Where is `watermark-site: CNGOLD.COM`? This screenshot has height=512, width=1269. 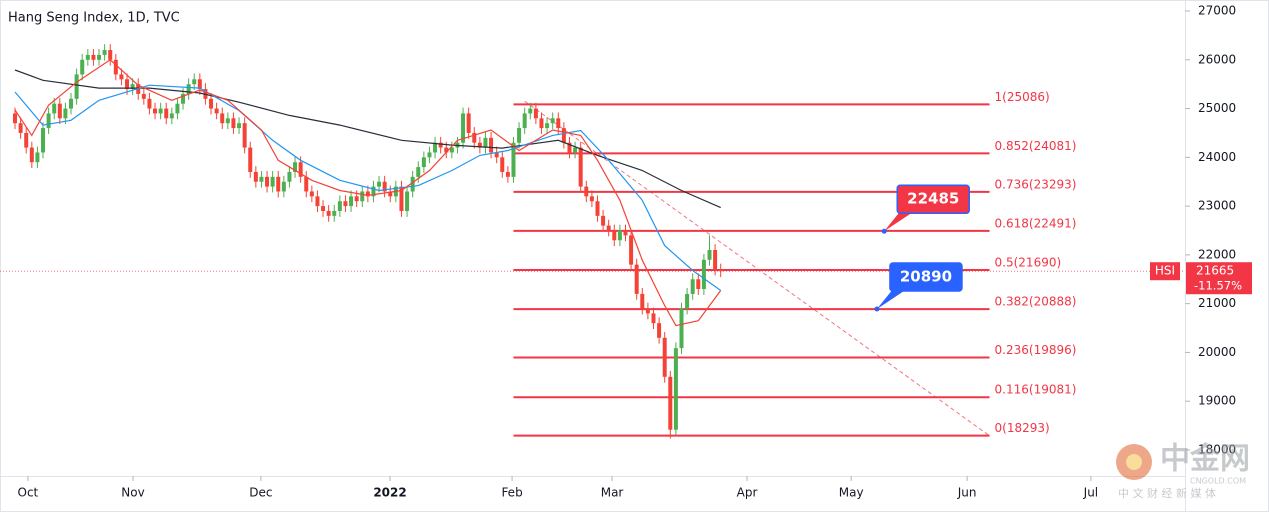
watermark-site: CNGOLD.COM is located at coordinates (1218, 481).